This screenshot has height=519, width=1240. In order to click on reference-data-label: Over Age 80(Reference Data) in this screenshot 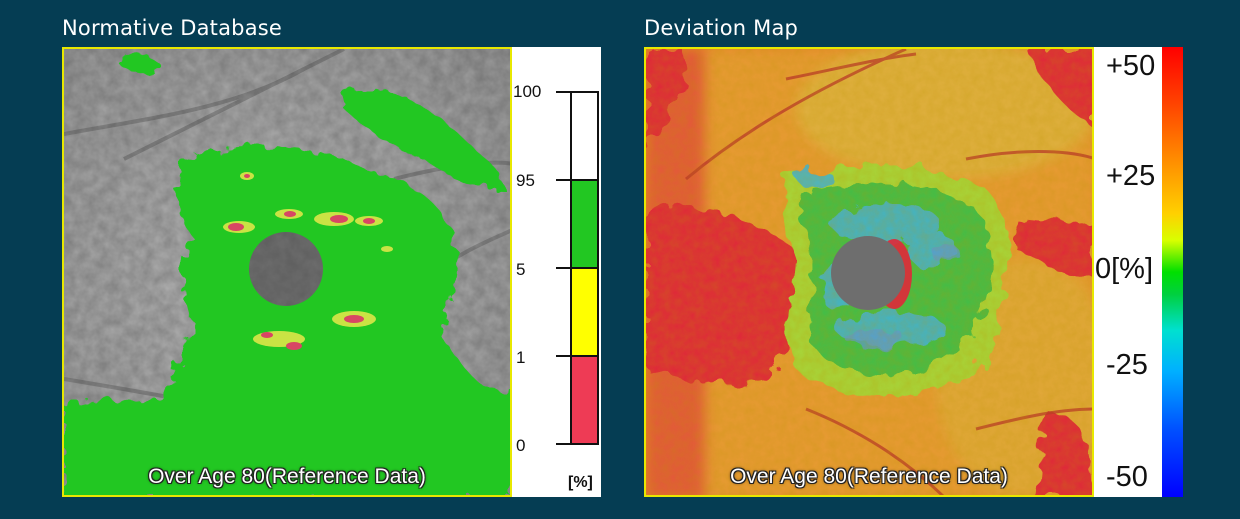, I will do `click(287, 476)`.